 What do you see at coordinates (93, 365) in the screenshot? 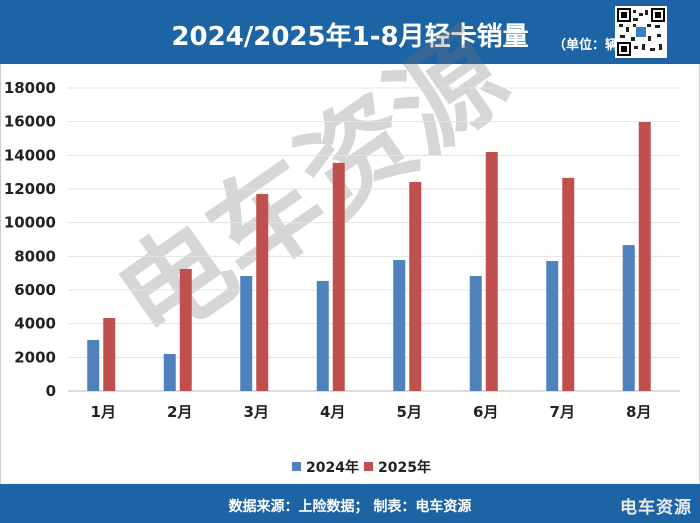
I see `bar-2024年-1月` at bounding box center [93, 365].